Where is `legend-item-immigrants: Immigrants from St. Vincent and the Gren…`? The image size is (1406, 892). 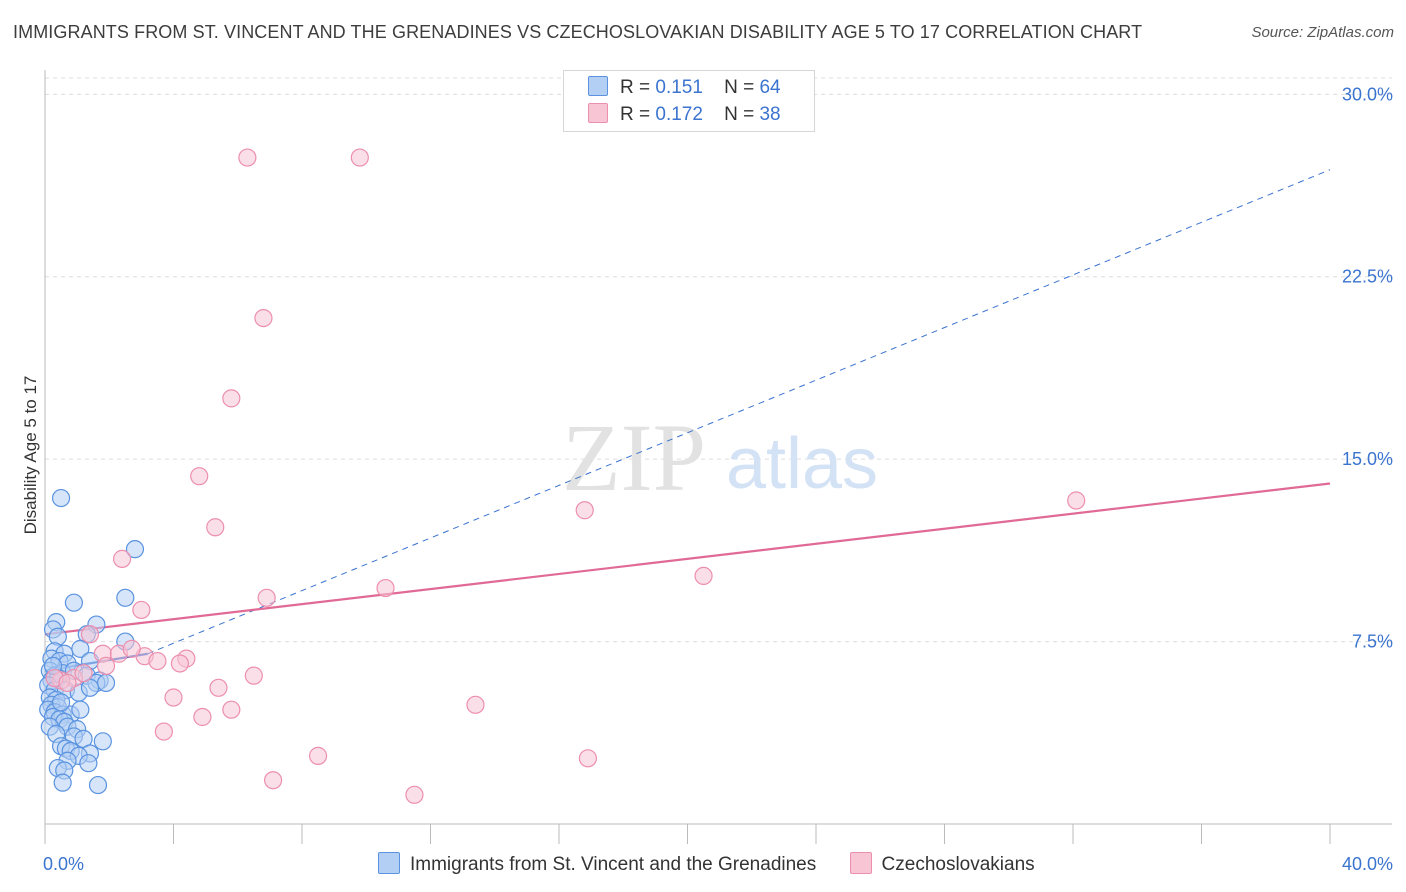
legend-item-immigrants: Immigrants from St. Vincent and the Gren… is located at coordinates (597, 864).